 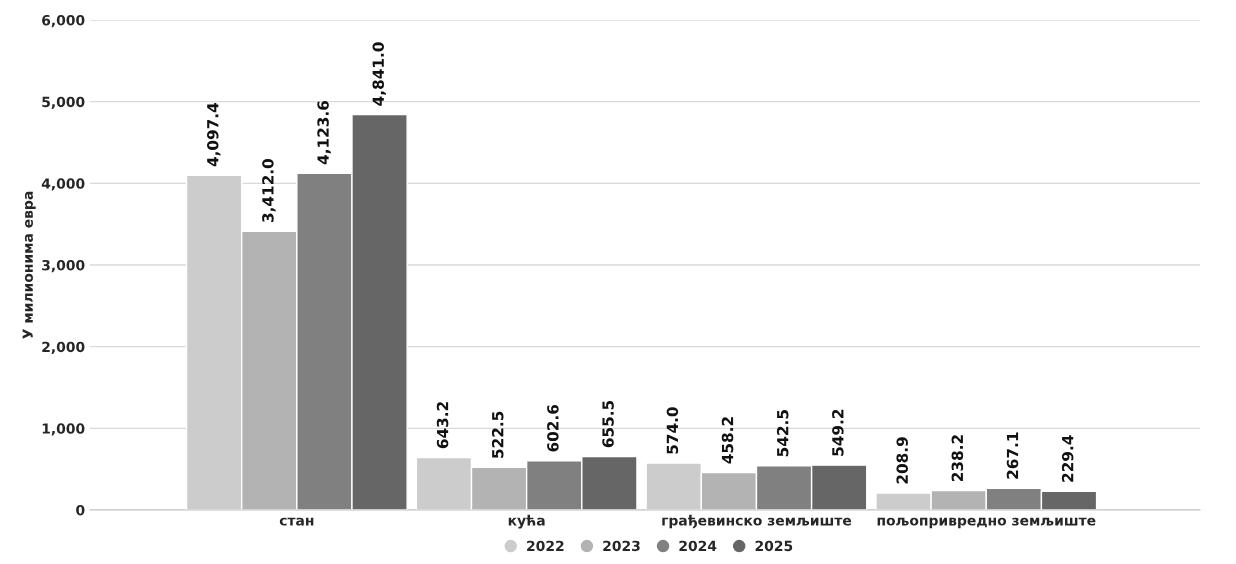 What do you see at coordinates (1067, 458) in the screenshot?
I see `data-label: 229.4` at bounding box center [1067, 458].